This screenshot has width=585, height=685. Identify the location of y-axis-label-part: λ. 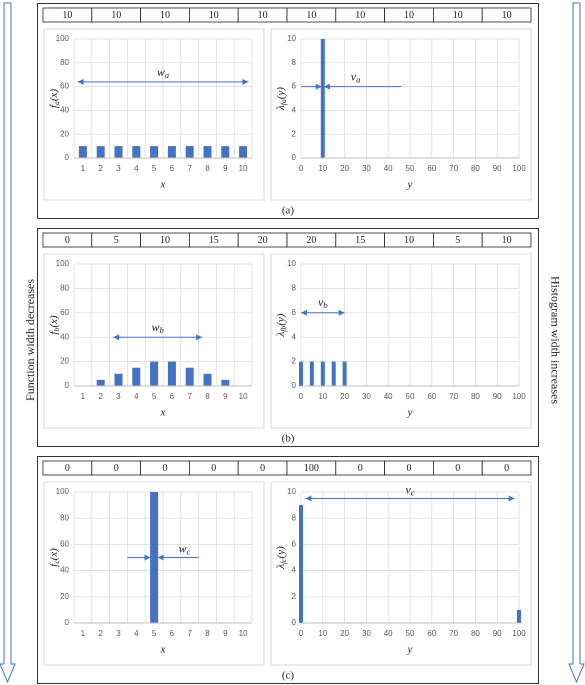
(281, 567).